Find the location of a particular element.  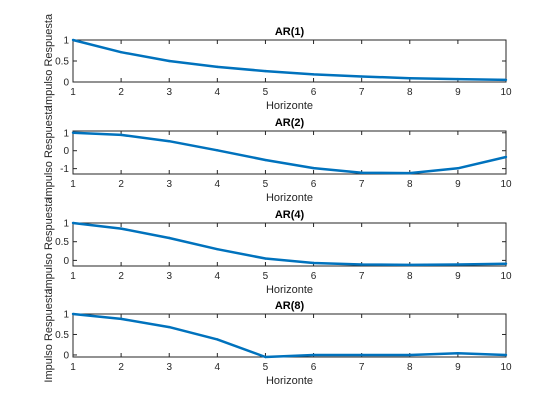

subplot-title: AR(8) is located at coordinates (290, 306).